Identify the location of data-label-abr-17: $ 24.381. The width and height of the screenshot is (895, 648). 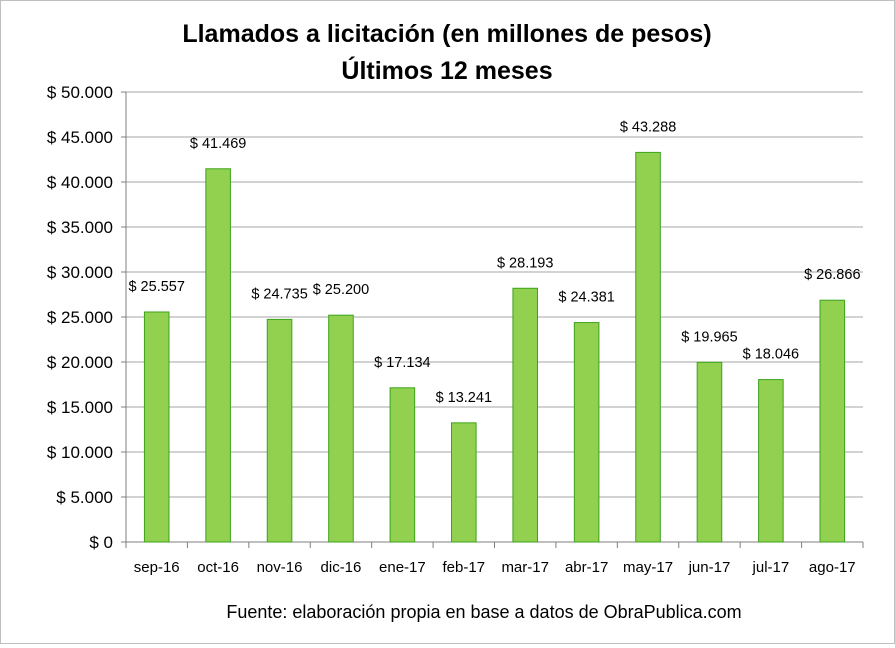
(586, 298).